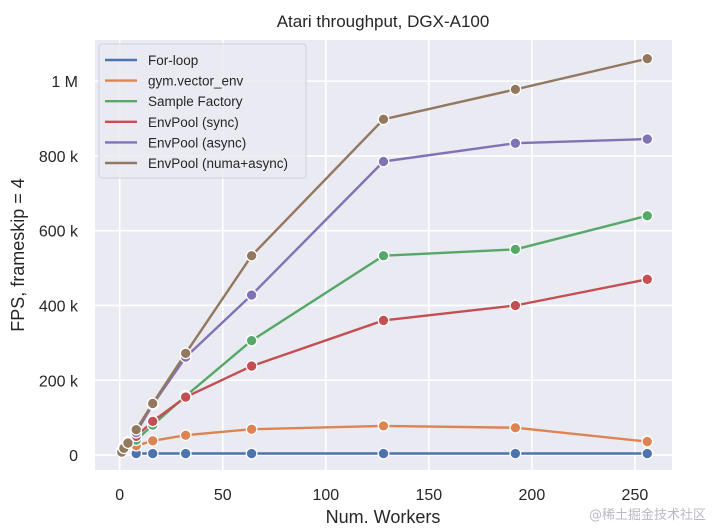  Describe the element at coordinates (325, 495) in the screenshot. I see `x-tick-label: 100` at that location.